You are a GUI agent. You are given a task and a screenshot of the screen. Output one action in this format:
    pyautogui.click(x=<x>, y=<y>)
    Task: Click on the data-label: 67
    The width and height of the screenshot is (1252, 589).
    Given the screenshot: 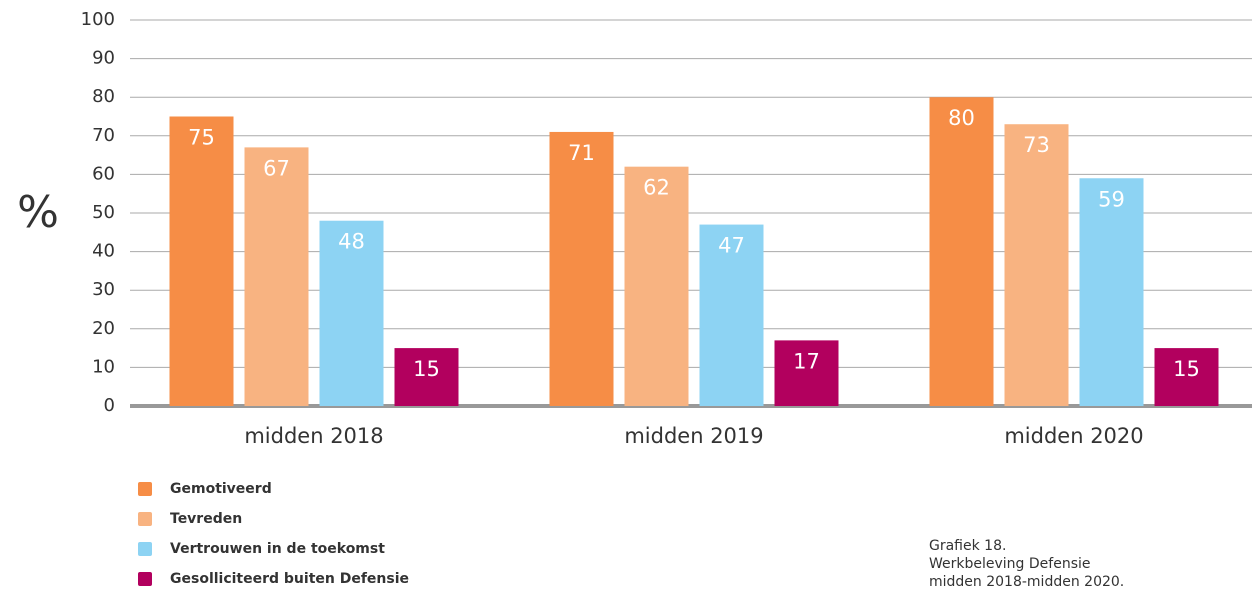 What is the action you would take?
    pyautogui.click(x=276, y=168)
    